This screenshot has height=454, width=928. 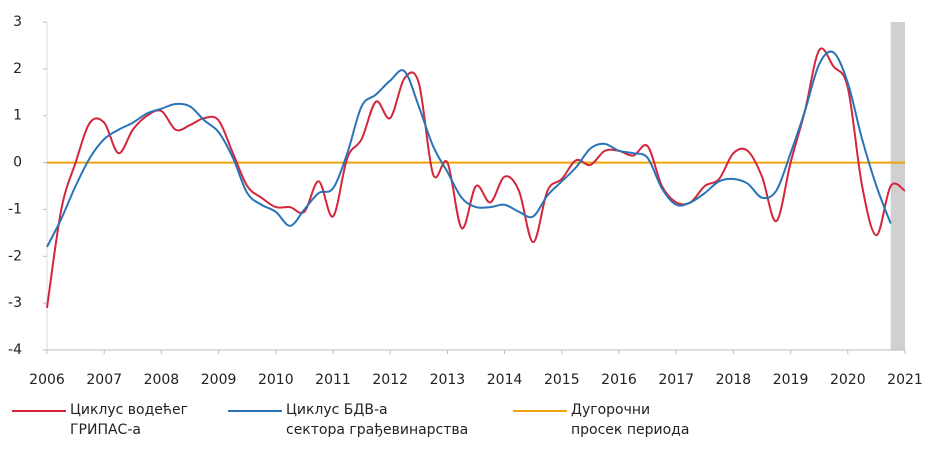 What do you see at coordinates (15, 256) in the screenshot?
I see `y-tick-label: -2` at bounding box center [15, 256].